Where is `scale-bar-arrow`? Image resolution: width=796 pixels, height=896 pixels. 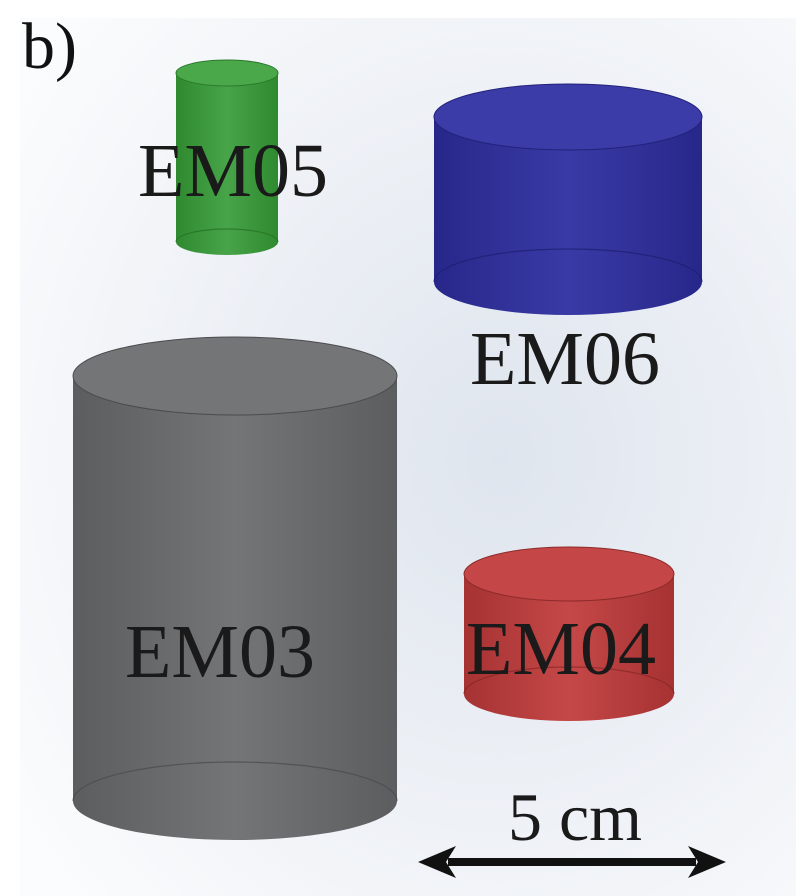
scale-bar-arrow is located at coordinates (572, 862).